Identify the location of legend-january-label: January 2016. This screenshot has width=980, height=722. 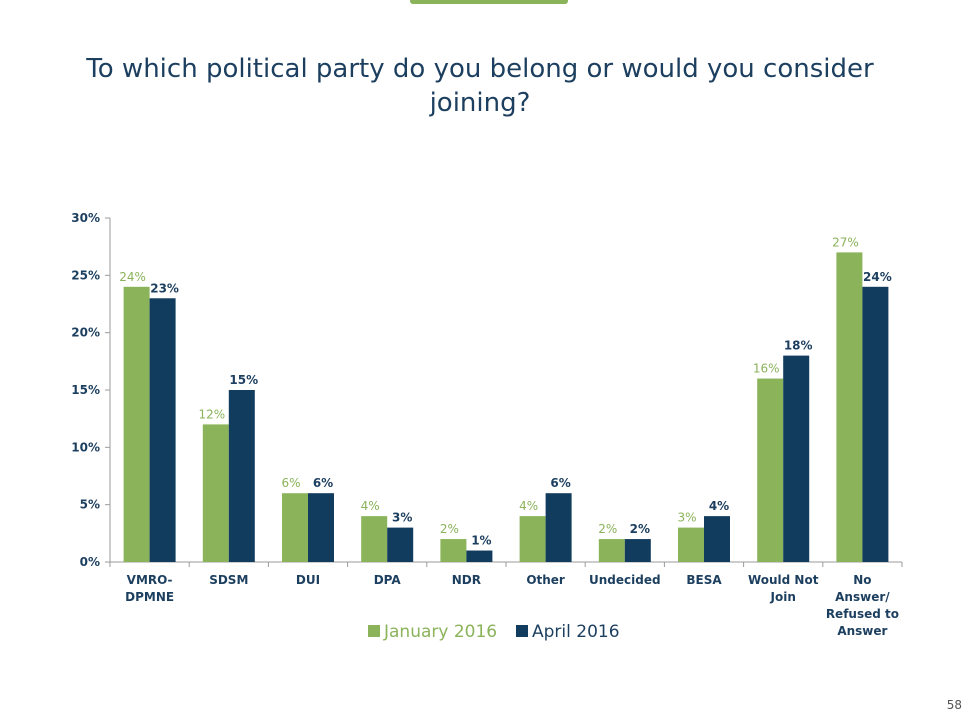
(440, 632).